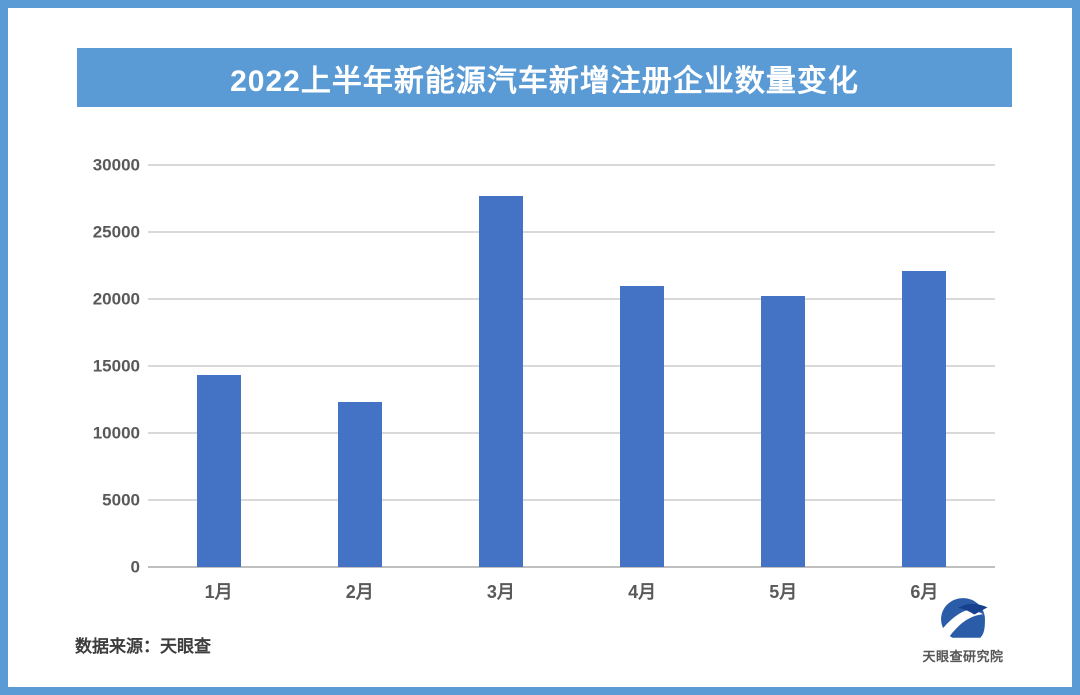 The width and height of the screenshot is (1080, 695). What do you see at coordinates (116, 366) in the screenshot?
I see `y-tick-label: 15000` at bounding box center [116, 366].